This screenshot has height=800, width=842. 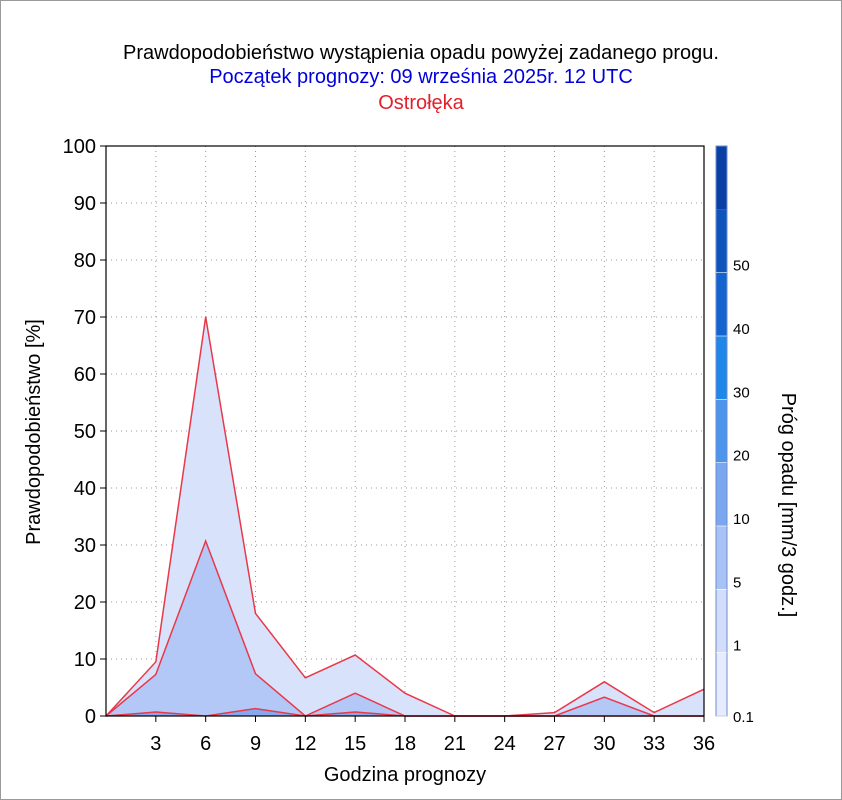 I want to click on y-tick-label: 20, so click(x=85, y=603).